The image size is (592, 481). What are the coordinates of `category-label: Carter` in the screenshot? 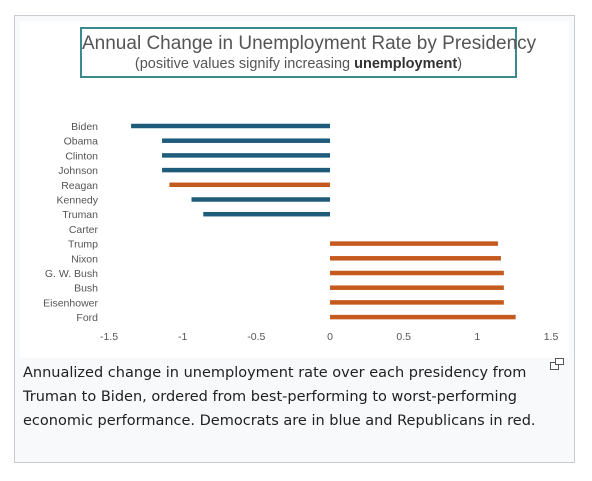 It's located at (84, 230).